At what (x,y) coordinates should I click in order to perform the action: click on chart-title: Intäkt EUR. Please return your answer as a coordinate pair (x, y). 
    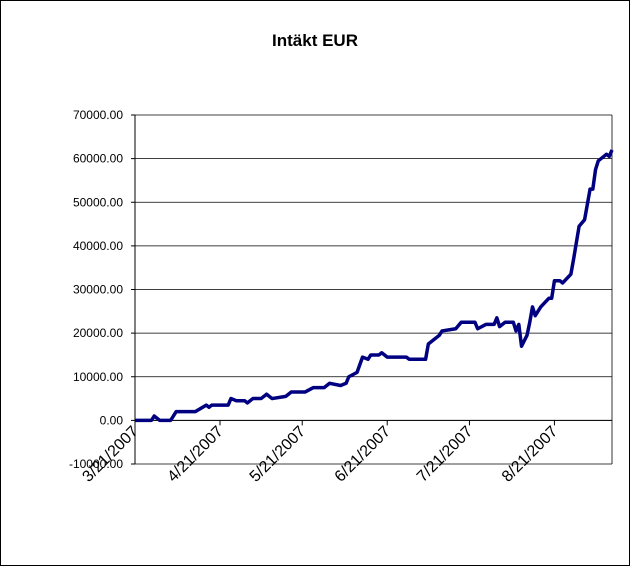
    Looking at the image, I should click on (315, 40).